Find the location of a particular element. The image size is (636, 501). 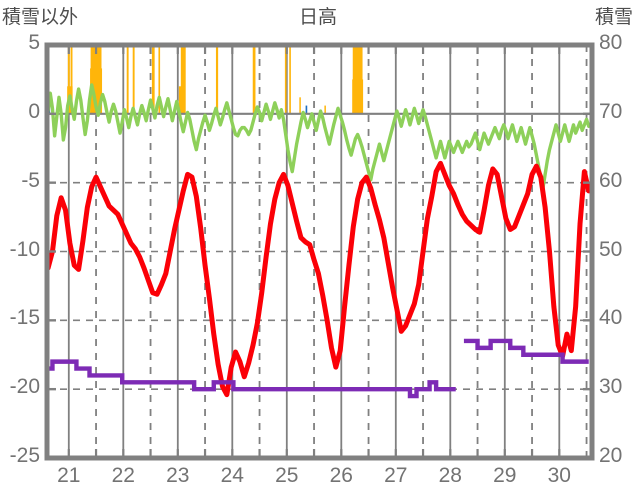

y-axis-left-tick-label: -20 is located at coordinates (24, 387).